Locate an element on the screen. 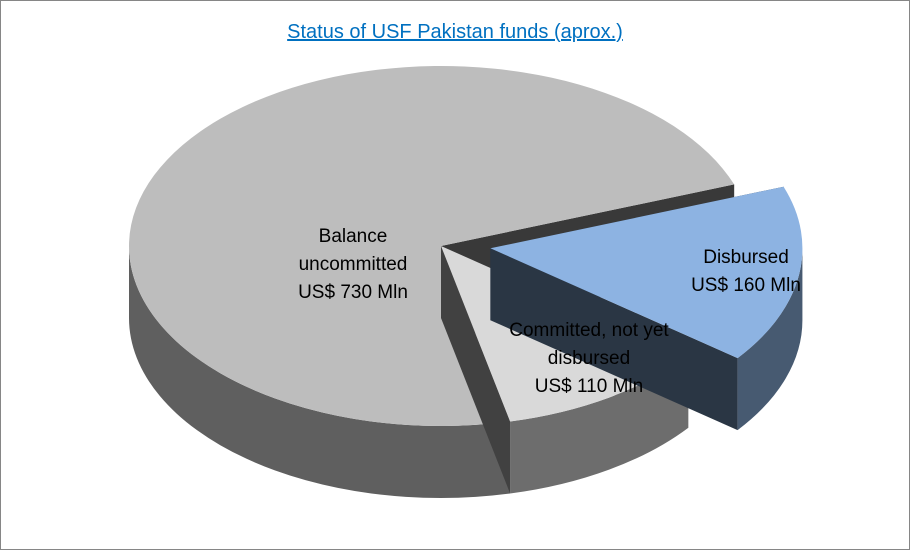 Image resolution: width=910 pixels, height=550 pixels. chart-title: Status of USF Pakistan funds (aprox.) is located at coordinates (455, 32).